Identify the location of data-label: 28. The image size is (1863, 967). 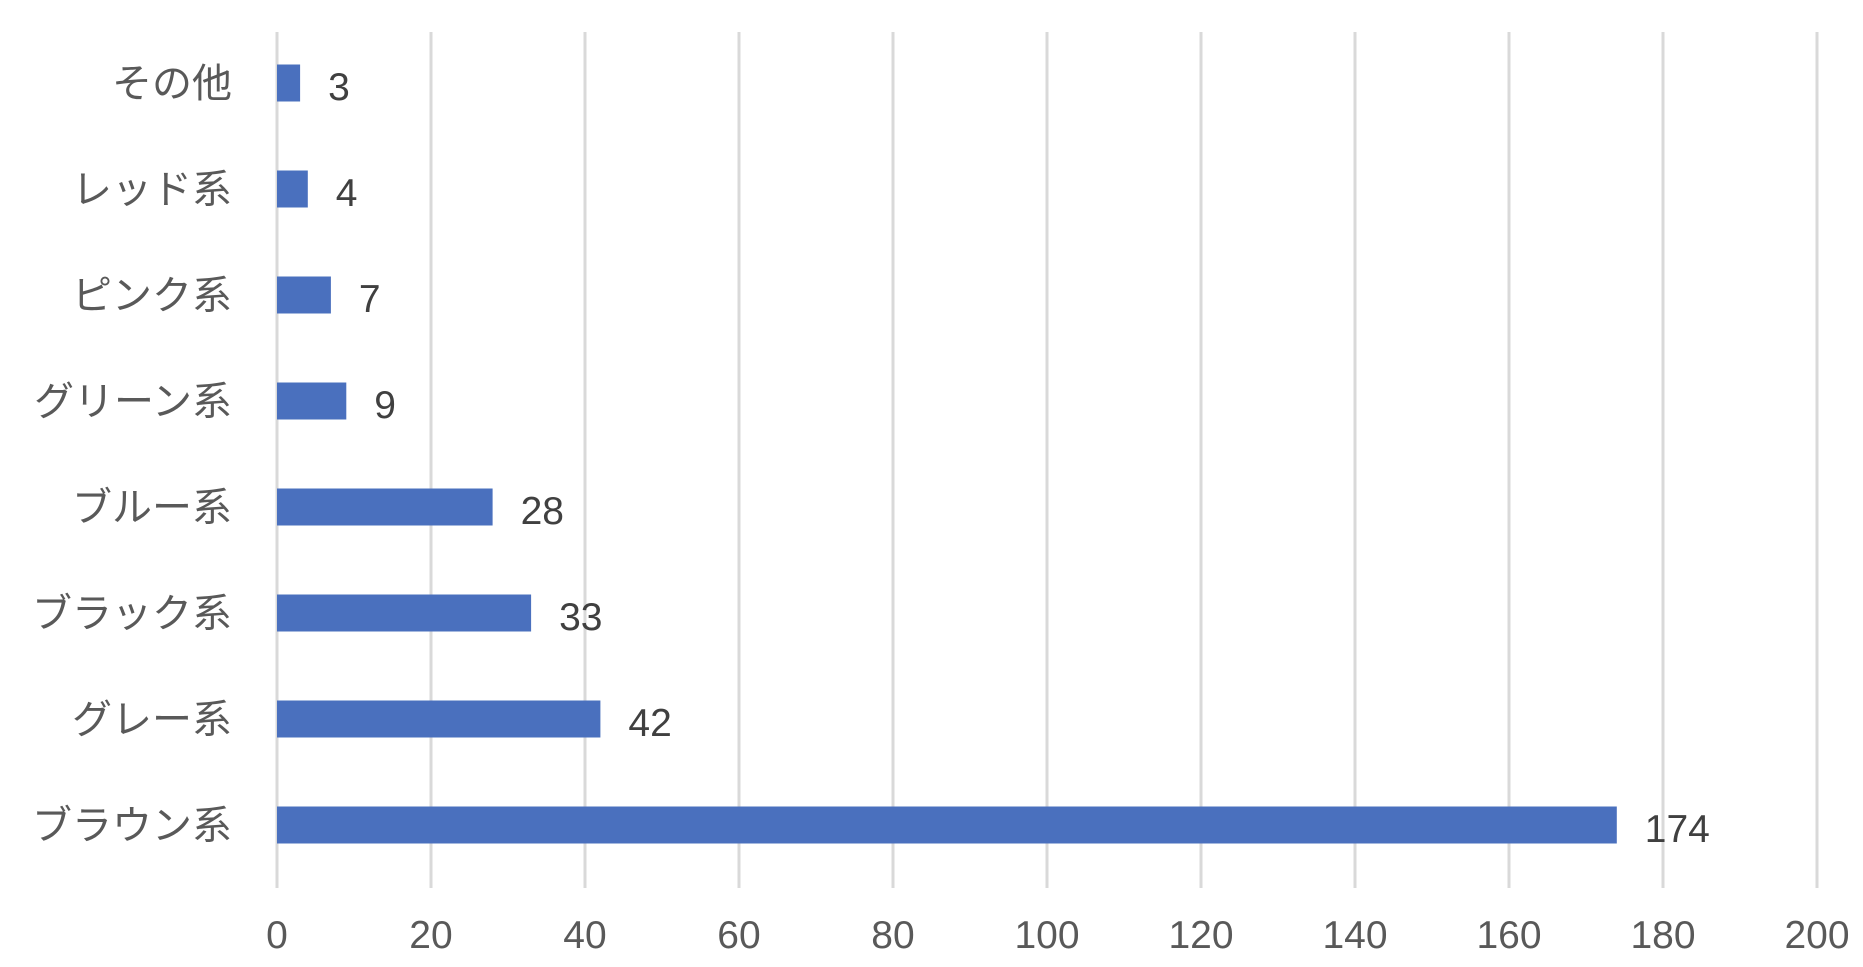
(542, 511).